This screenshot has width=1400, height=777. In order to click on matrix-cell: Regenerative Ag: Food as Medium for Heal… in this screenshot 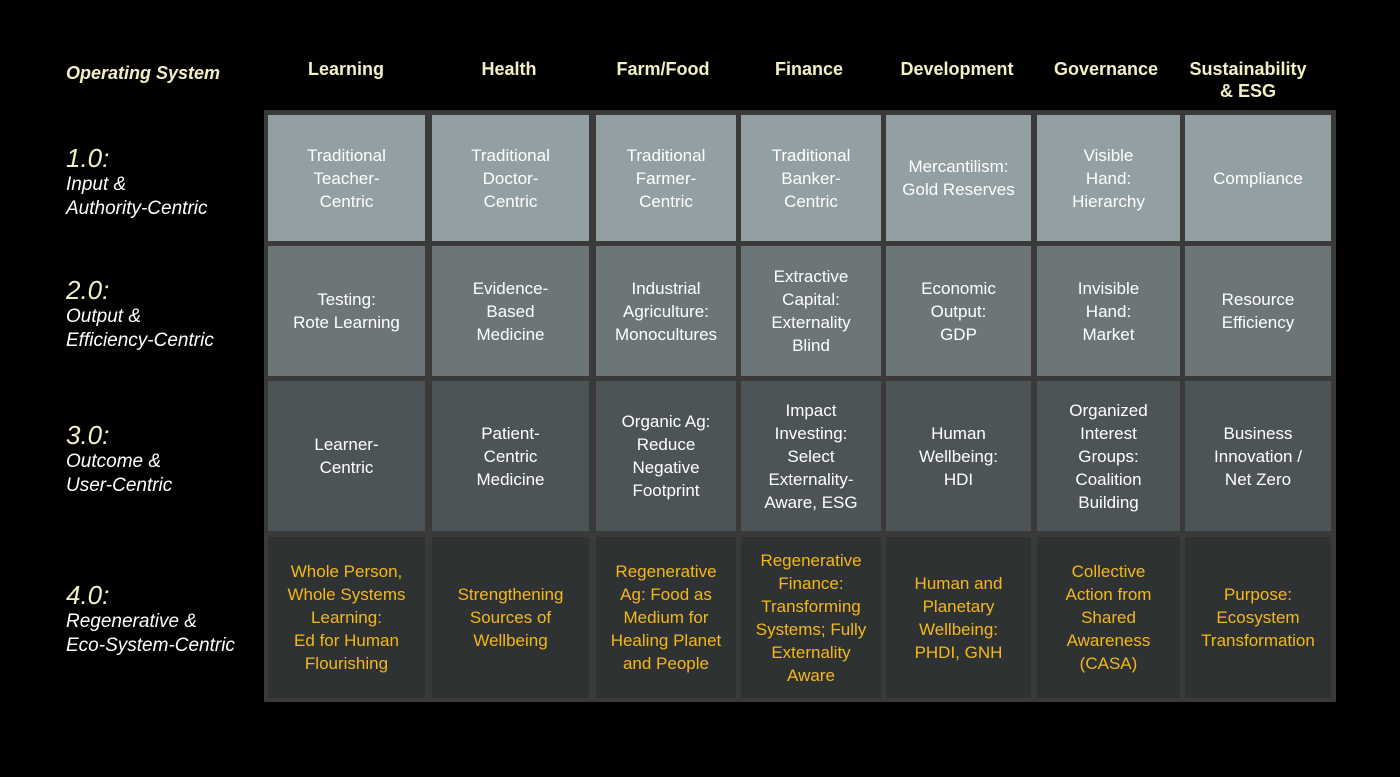, I will do `click(666, 617)`.